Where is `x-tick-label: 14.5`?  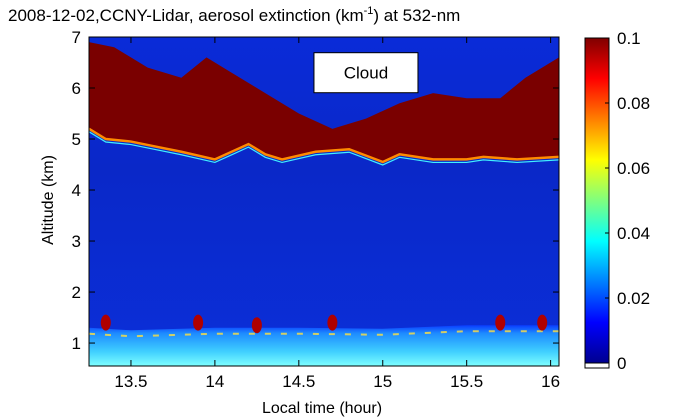
x-tick-label: 14.5 is located at coordinates (298, 381).